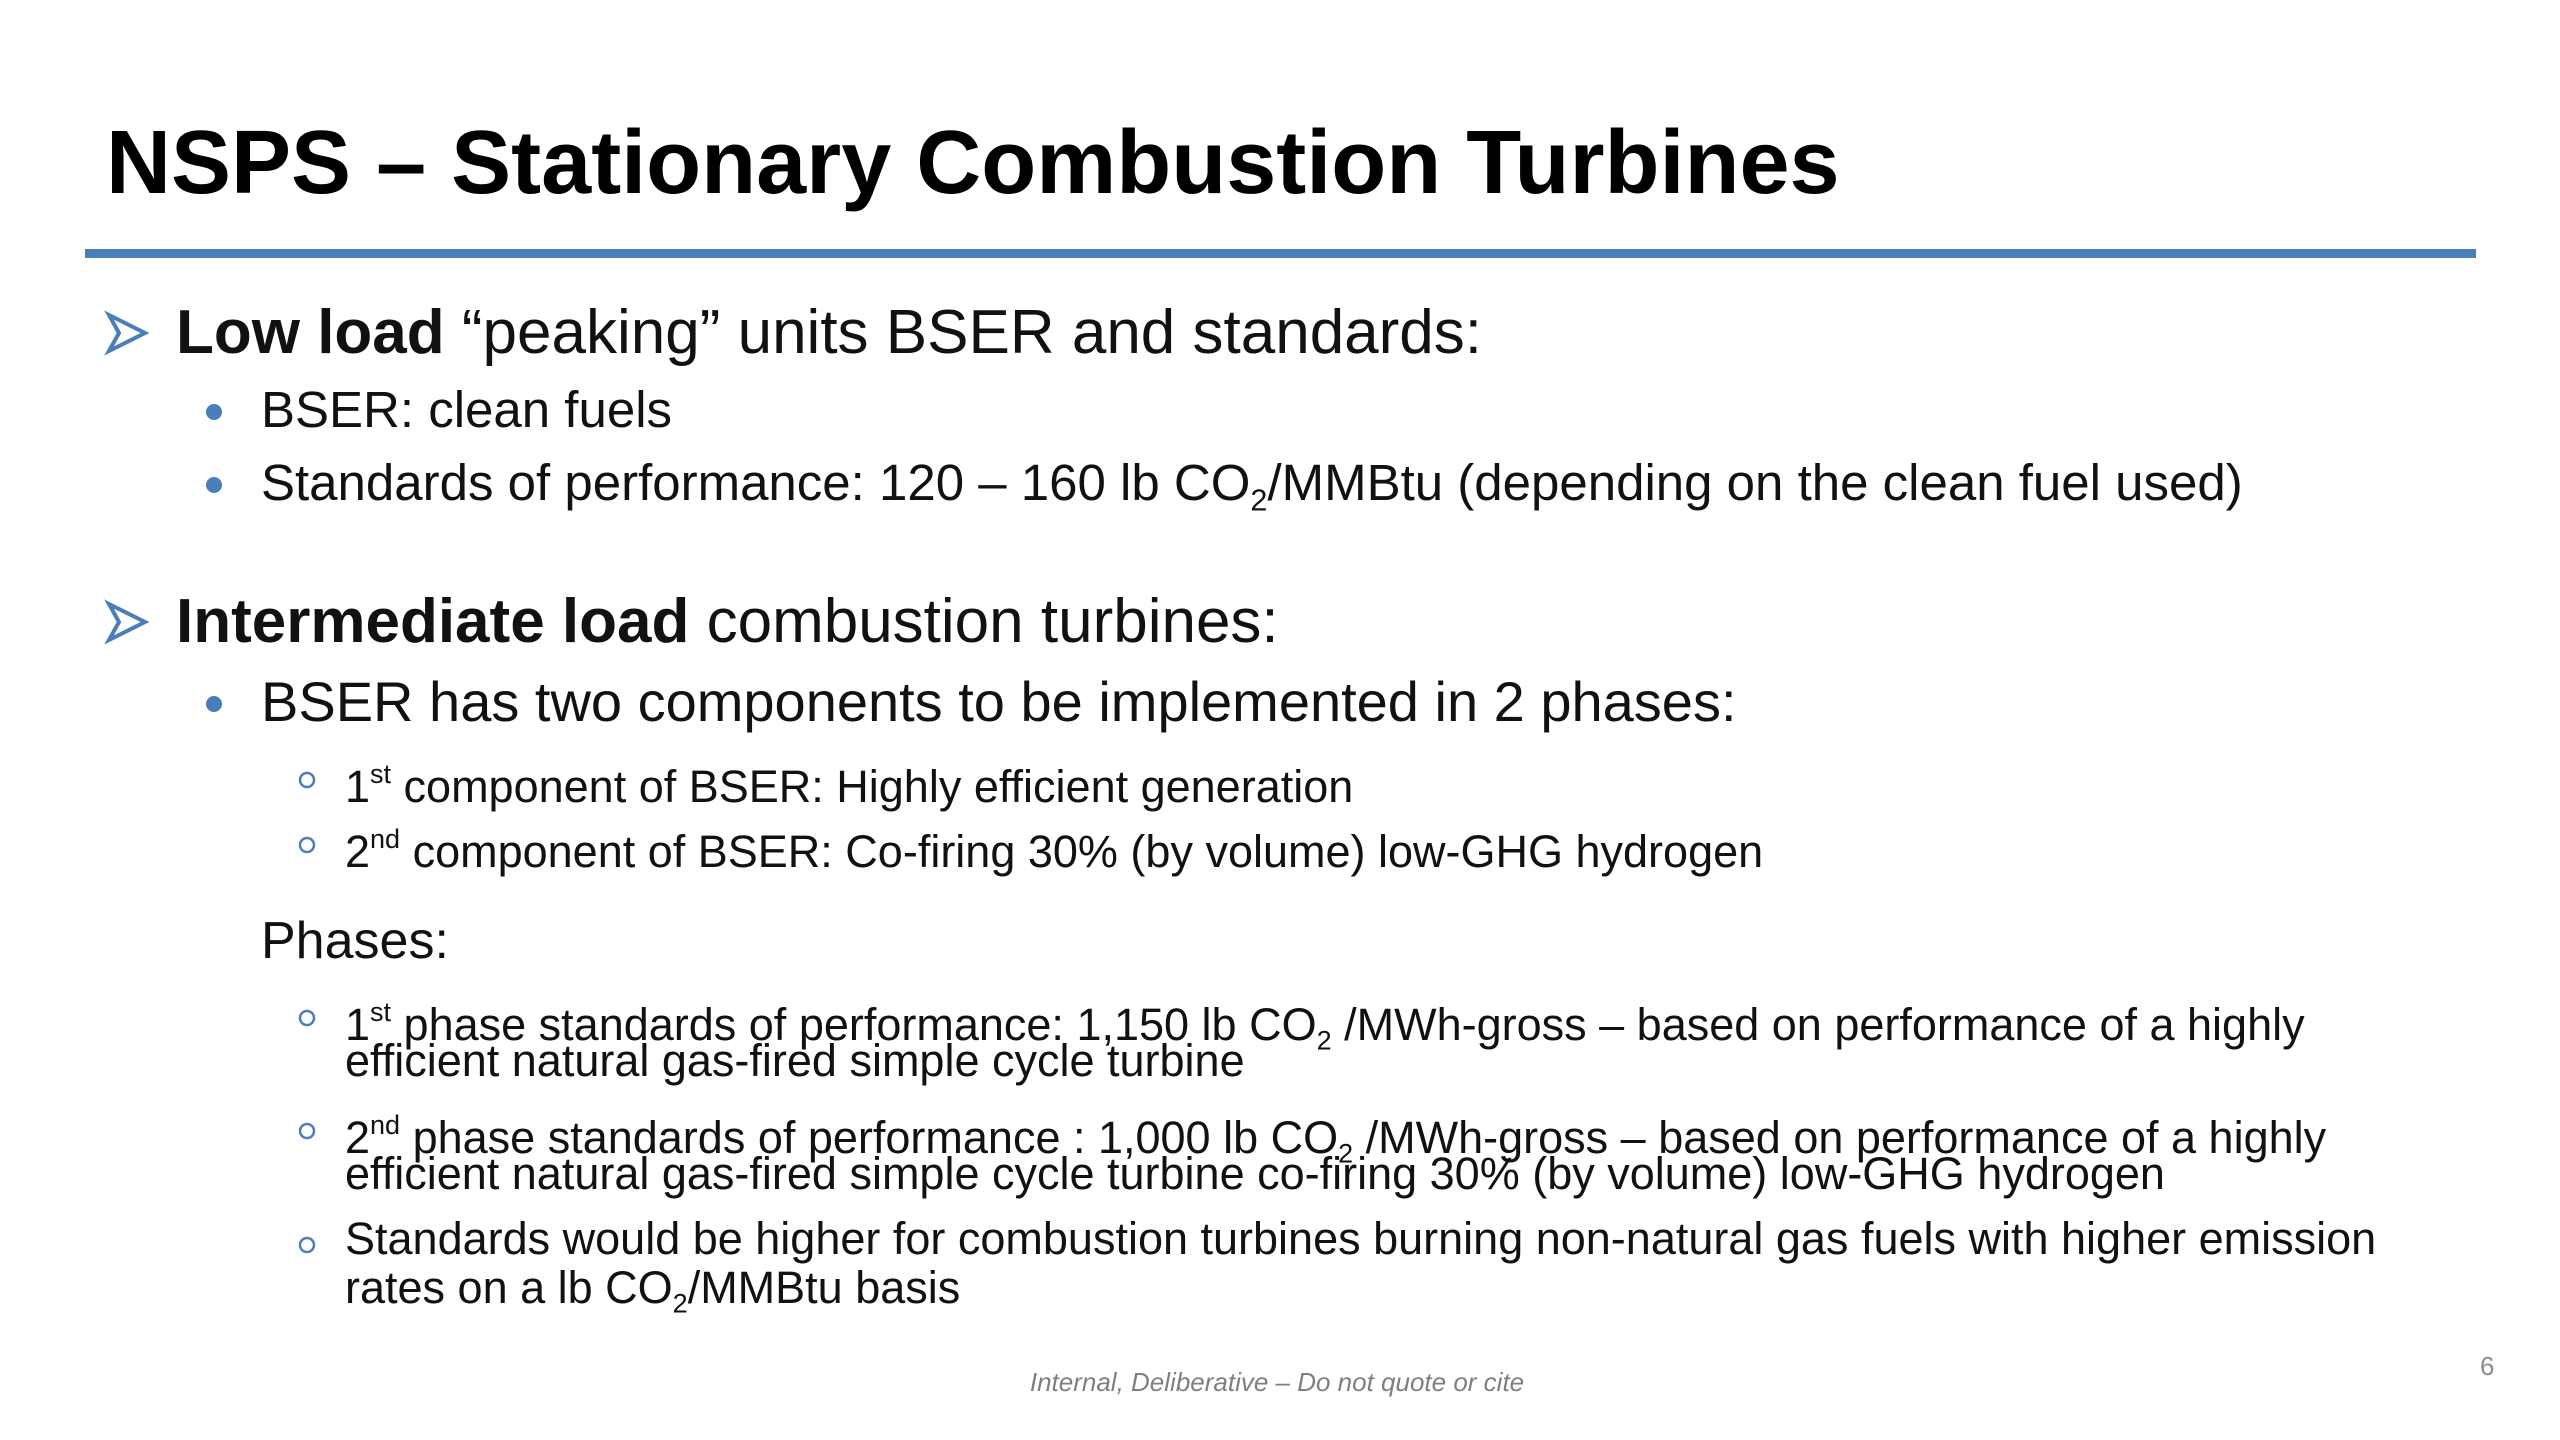  I want to click on text-run: rates on a lb CO, so click(509, 1287).